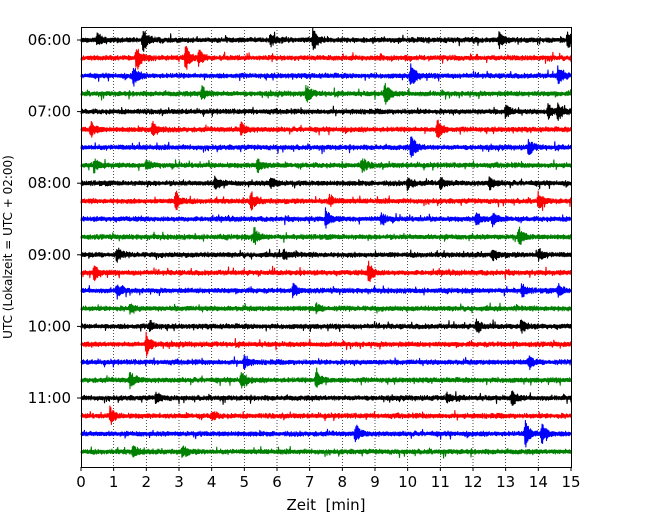 The height and width of the screenshot is (520, 650). I want to click on x-tick-label: 13, so click(505, 482).